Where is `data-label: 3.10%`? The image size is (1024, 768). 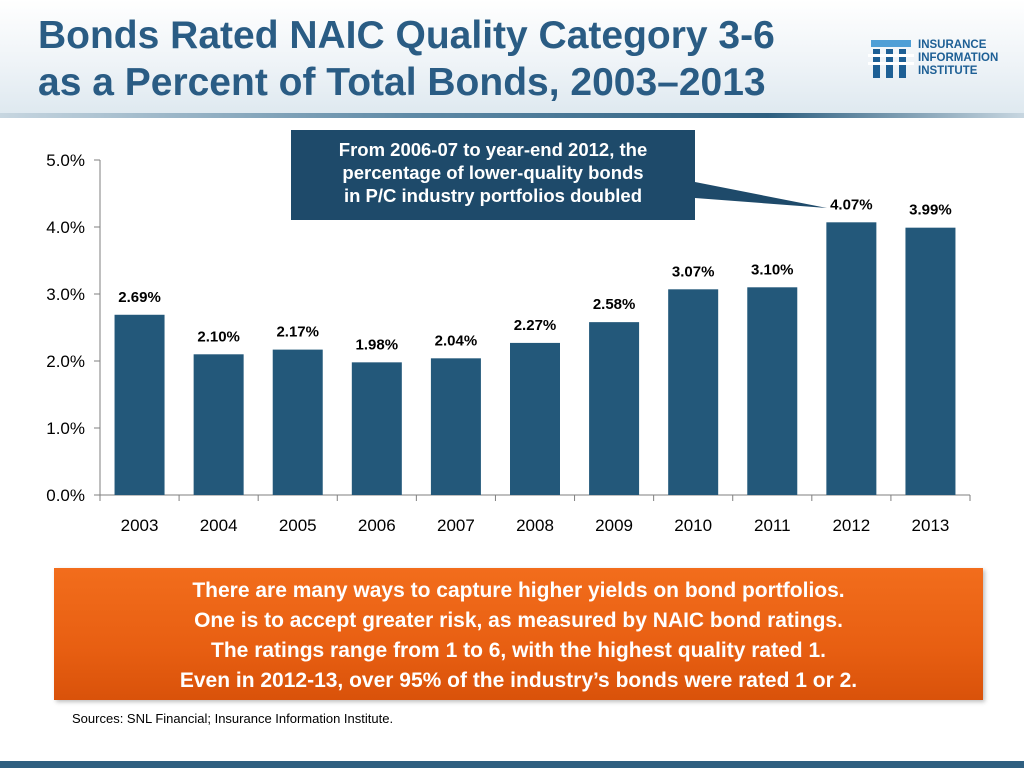 data-label: 3.10% is located at coordinates (772, 269).